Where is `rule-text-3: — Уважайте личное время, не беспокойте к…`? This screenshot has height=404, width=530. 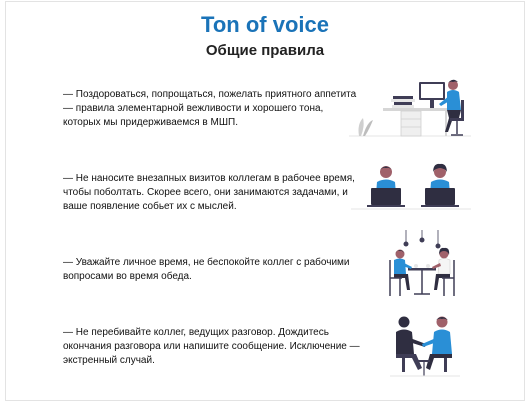
rule-text-3: — Уважайте личное время, не беспокойте к… is located at coordinates (206, 269).